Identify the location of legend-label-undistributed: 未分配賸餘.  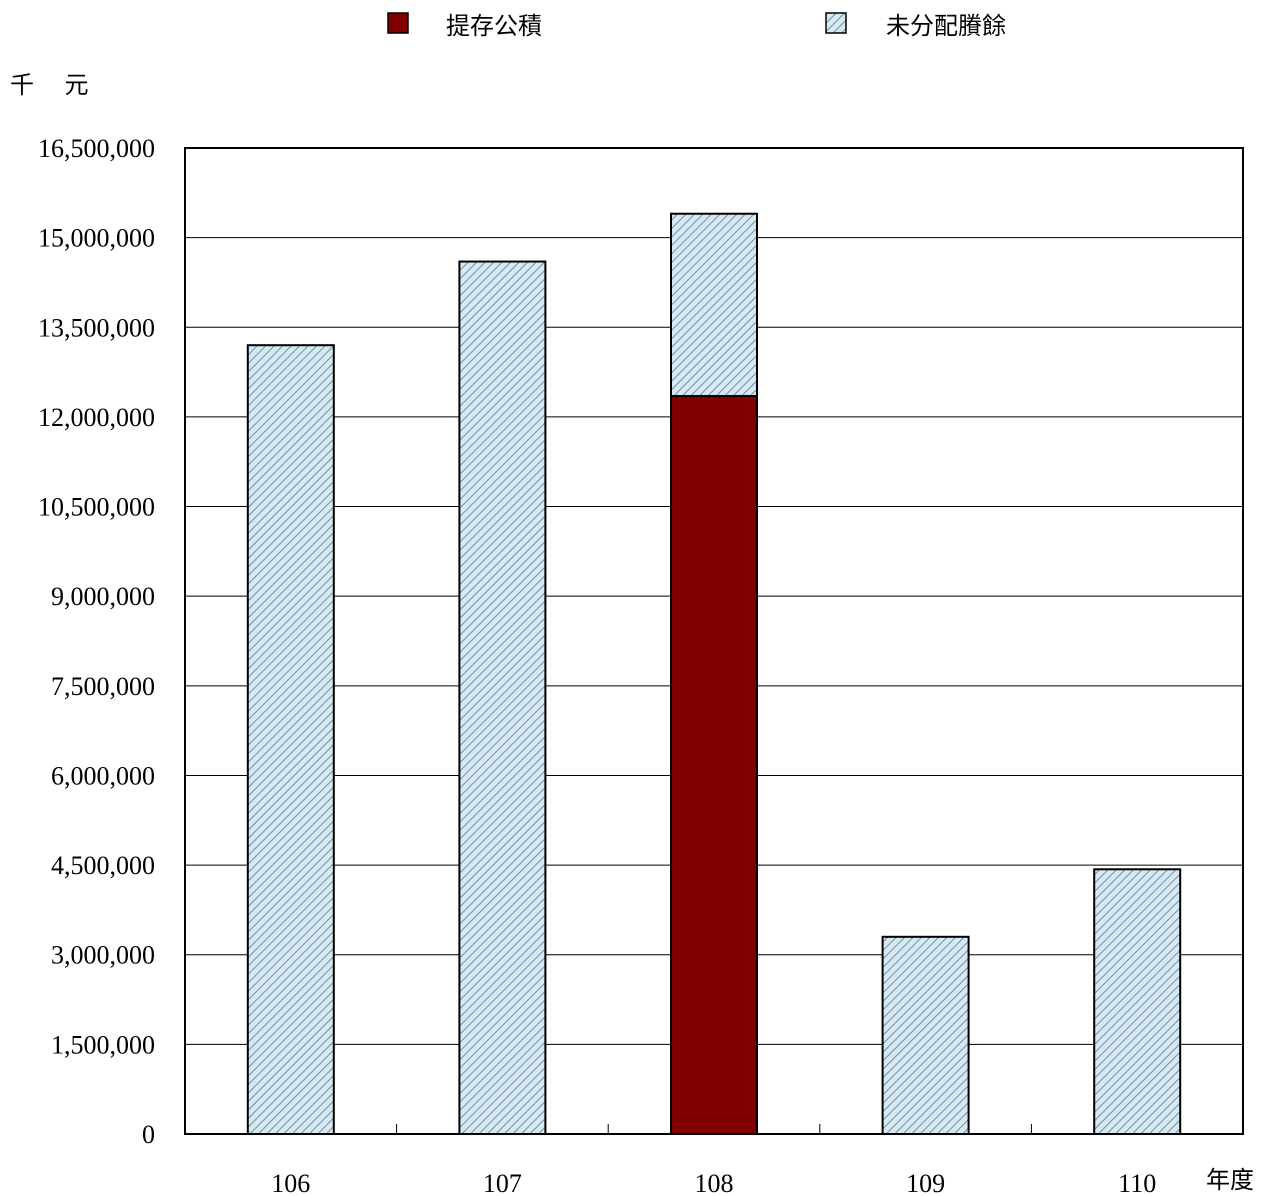
(946, 26).